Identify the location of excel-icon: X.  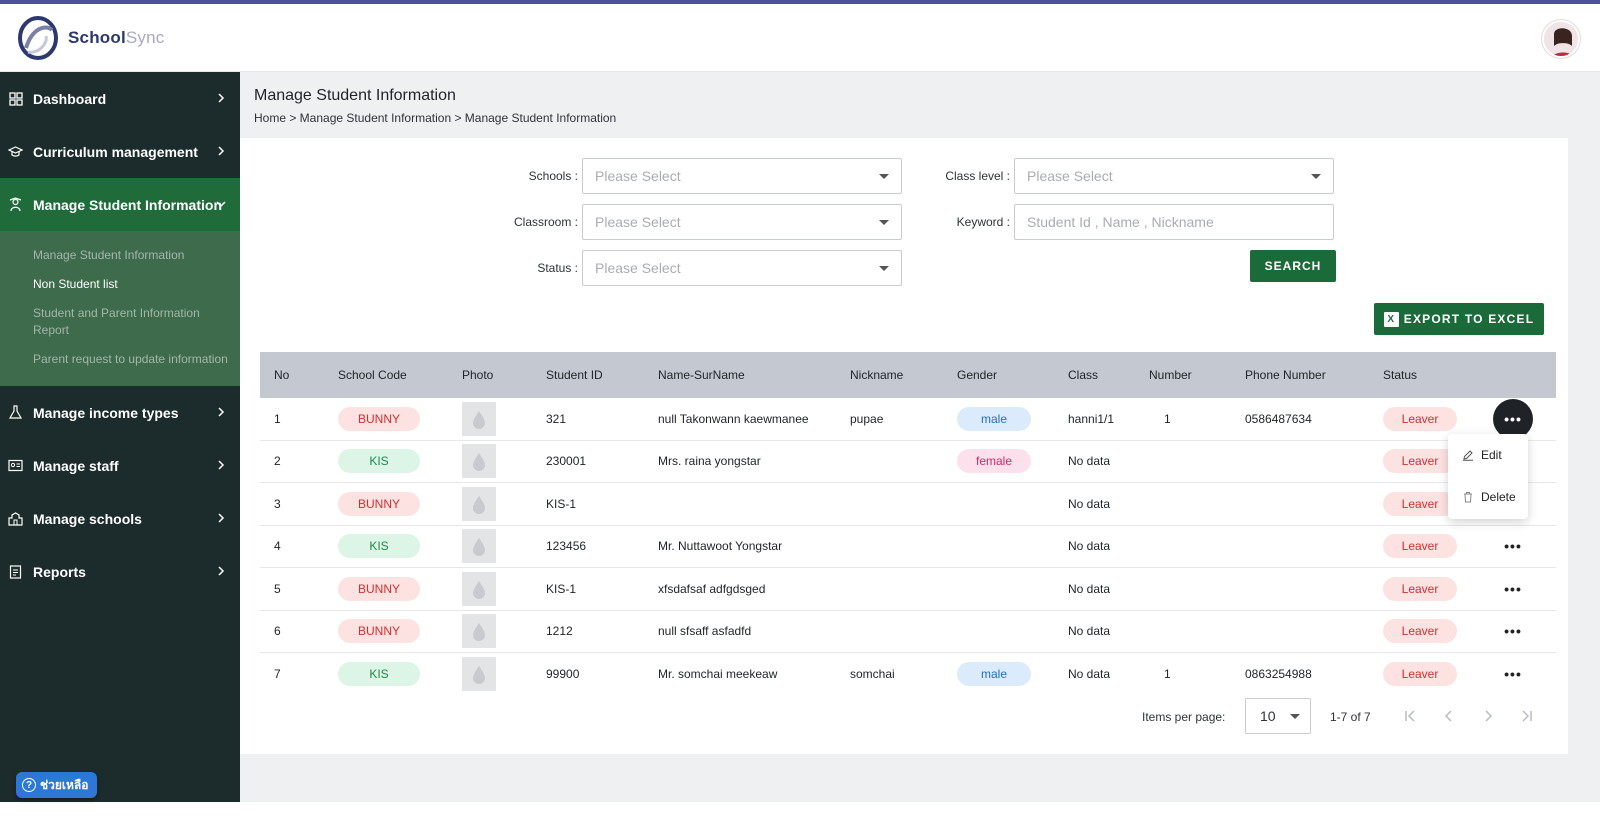
(1391, 319).